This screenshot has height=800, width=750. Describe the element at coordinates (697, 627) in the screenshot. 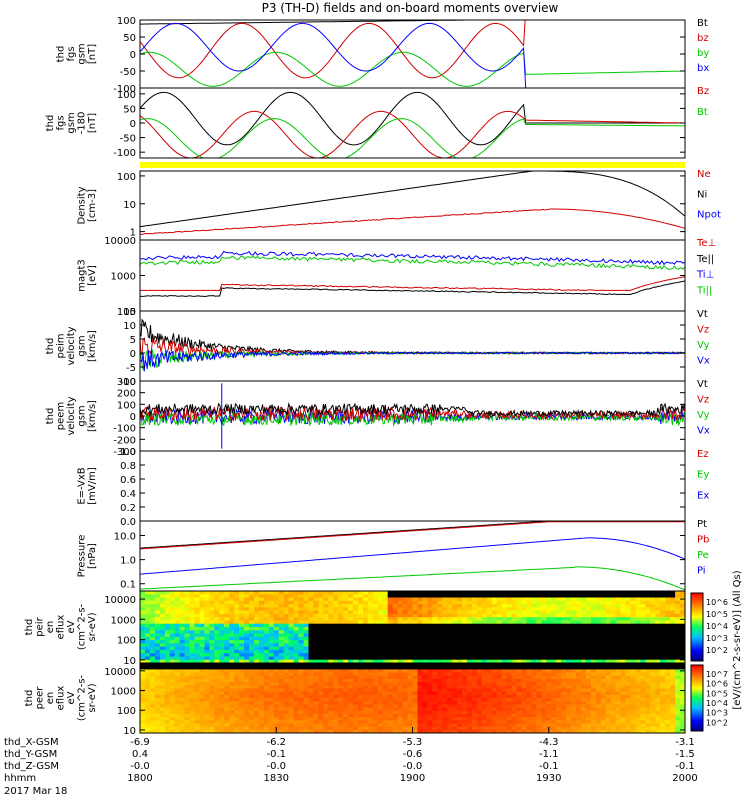

I see `colorbar` at that location.